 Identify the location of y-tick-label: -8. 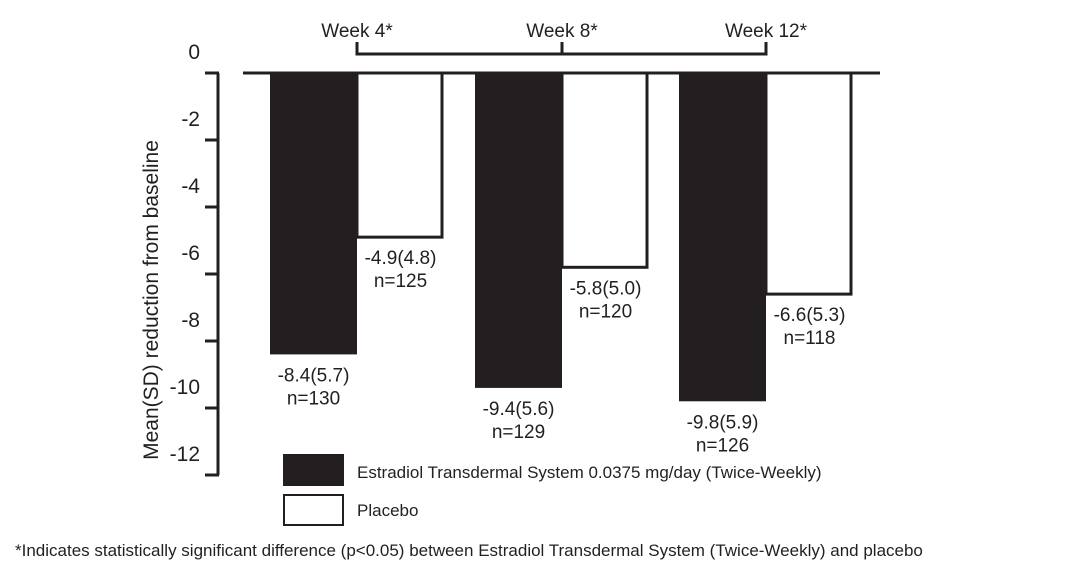
(190, 320).